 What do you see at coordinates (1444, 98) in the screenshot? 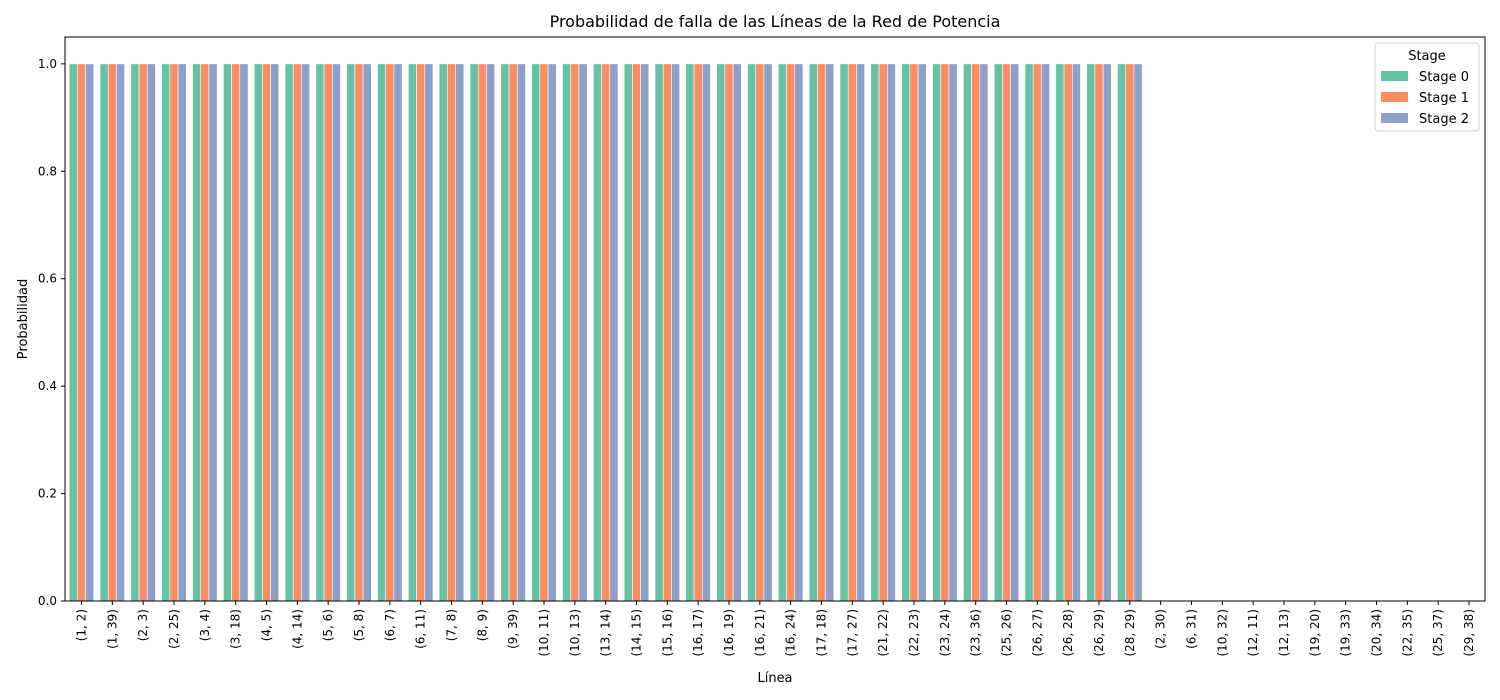
I see `legend-label: Stage 1` at bounding box center [1444, 98].